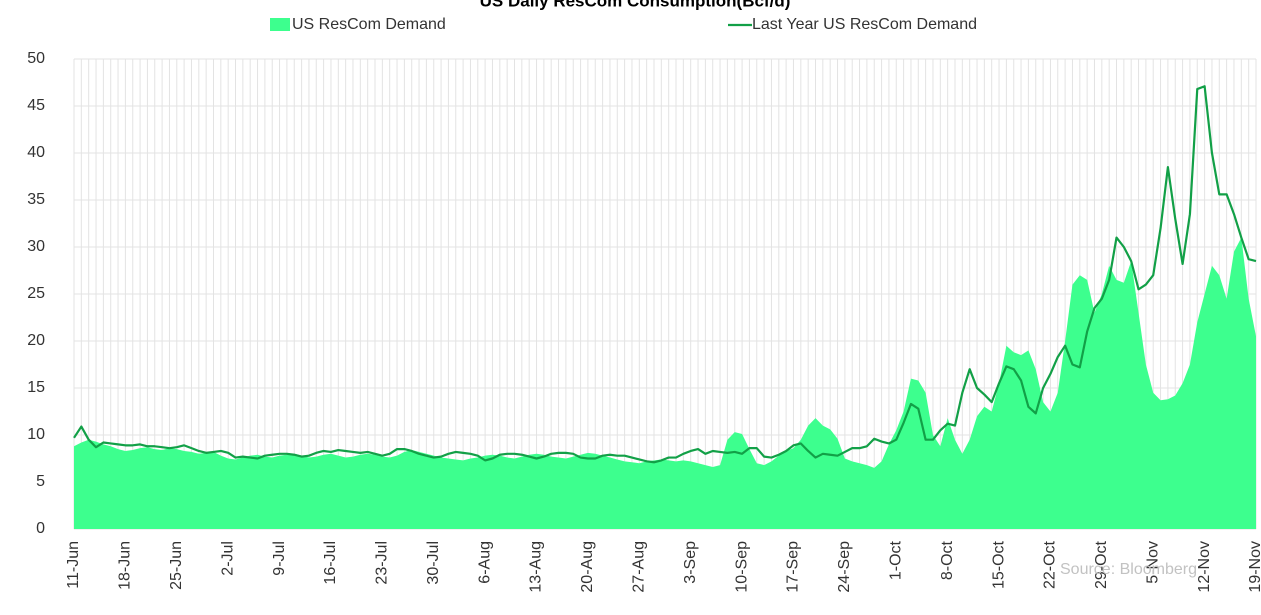  What do you see at coordinates (36, 387) in the screenshot?
I see `y-tick-label: 15` at bounding box center [36, 387].